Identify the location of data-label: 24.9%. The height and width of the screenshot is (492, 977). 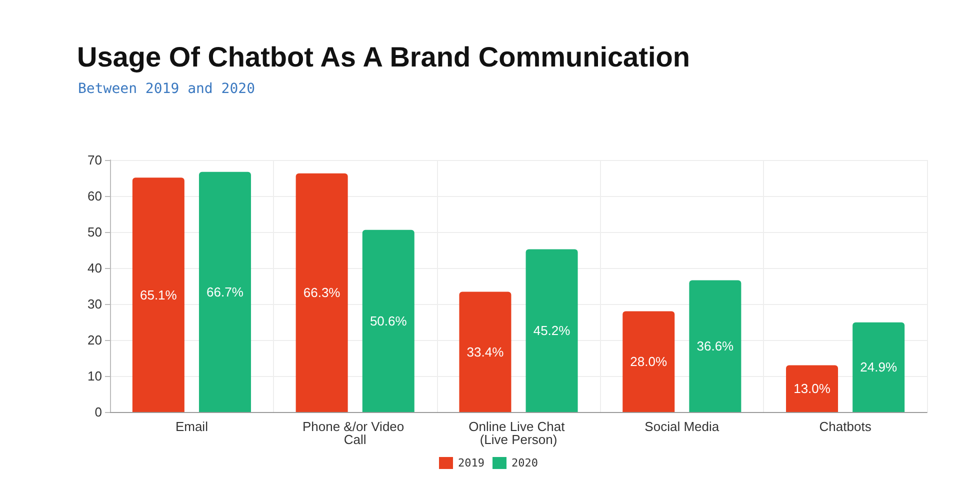
(879, 367).